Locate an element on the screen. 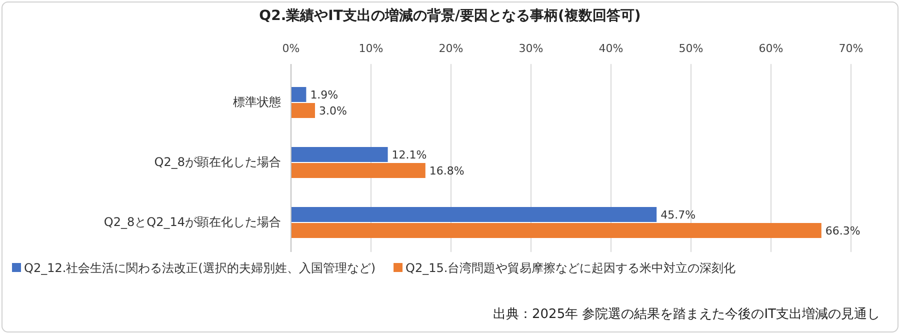  x-tick-label: 50% is located at coordinates (691, 48).